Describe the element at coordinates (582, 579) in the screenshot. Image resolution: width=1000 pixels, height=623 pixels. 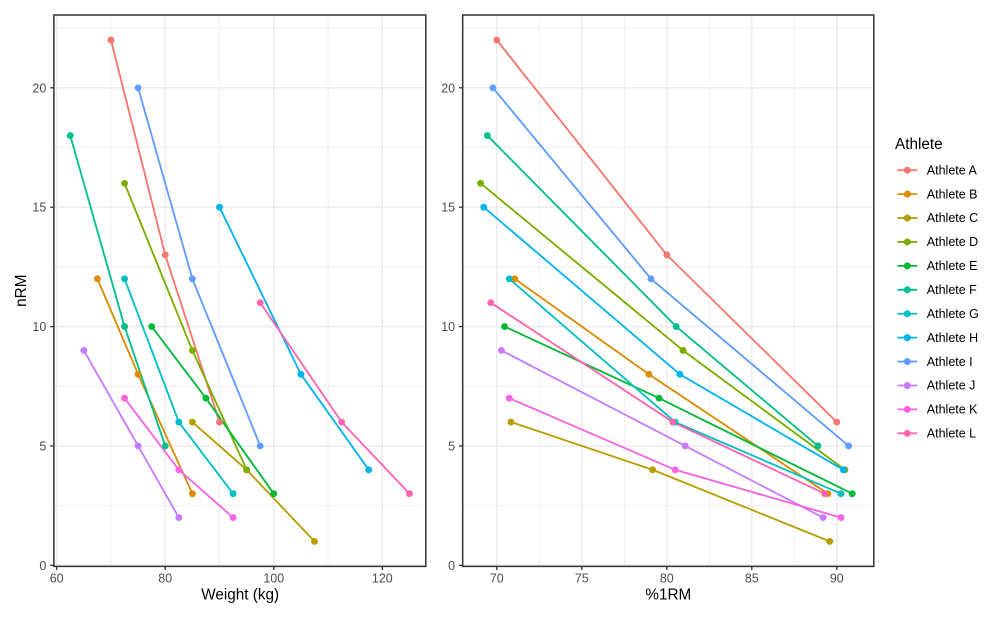
I see `svg-text: 75` at that location.